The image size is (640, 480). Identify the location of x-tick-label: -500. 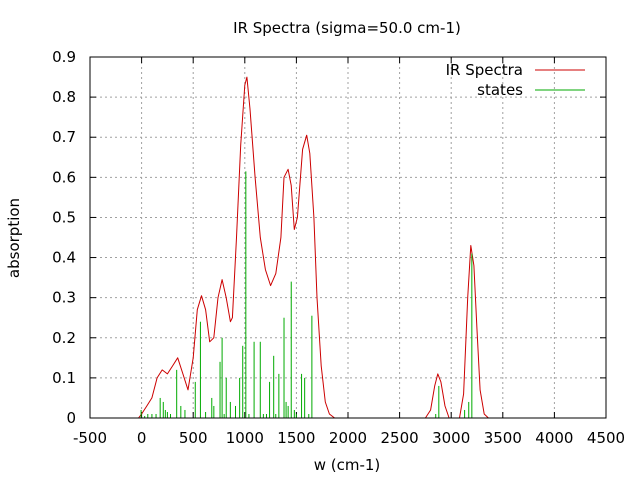
(90, 438).